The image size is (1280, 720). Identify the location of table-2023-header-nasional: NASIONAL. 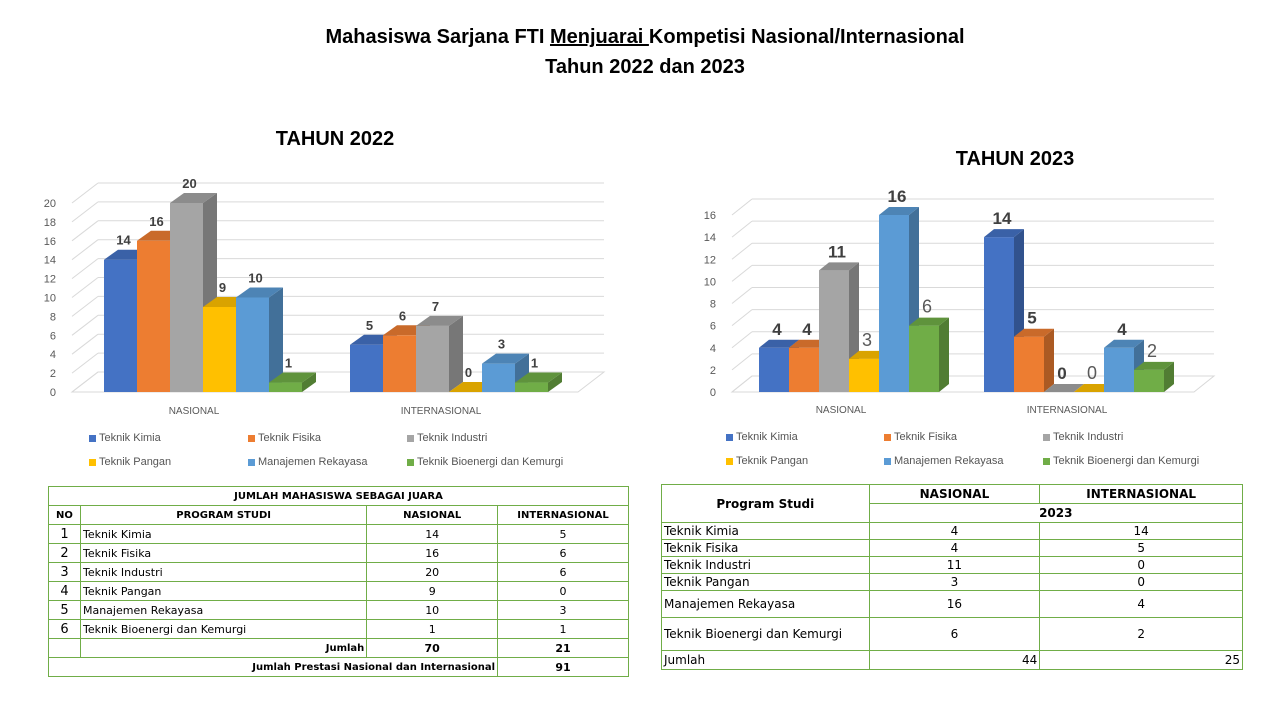
(954, 494).